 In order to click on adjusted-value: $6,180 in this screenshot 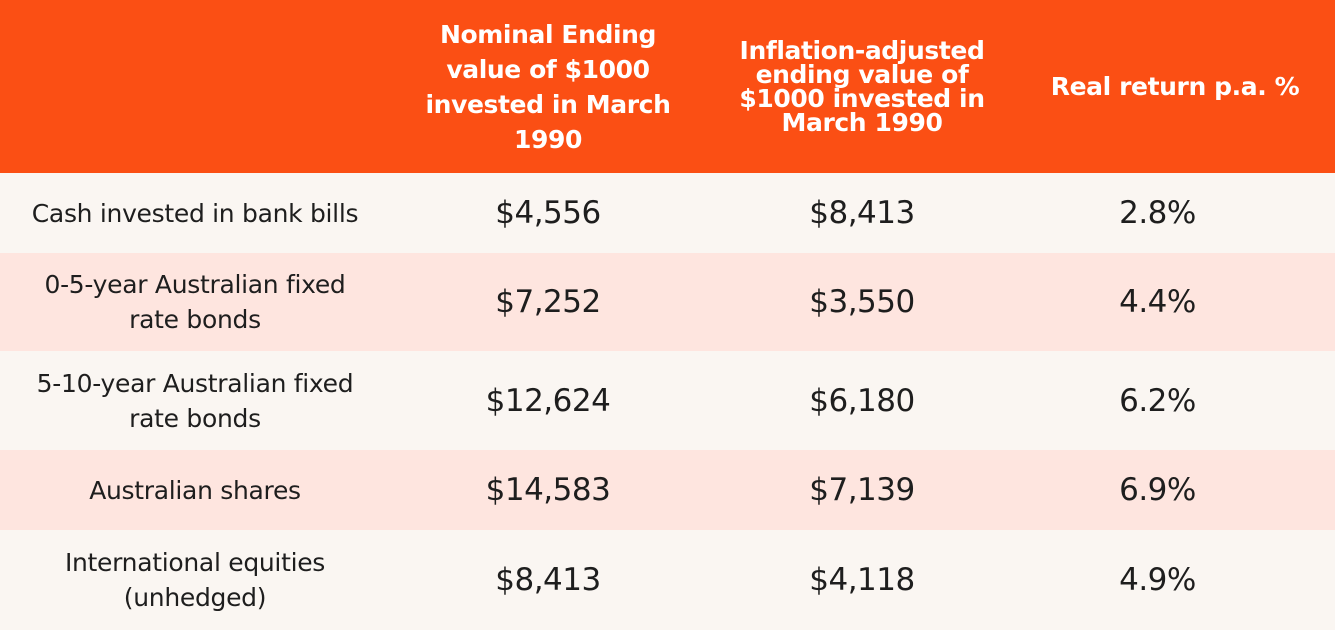, I will do `click(862, 400)`.